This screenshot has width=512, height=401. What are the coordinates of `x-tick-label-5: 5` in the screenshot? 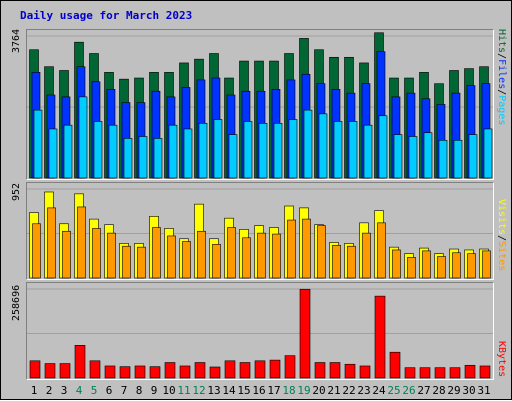 It's located at (94, 390).